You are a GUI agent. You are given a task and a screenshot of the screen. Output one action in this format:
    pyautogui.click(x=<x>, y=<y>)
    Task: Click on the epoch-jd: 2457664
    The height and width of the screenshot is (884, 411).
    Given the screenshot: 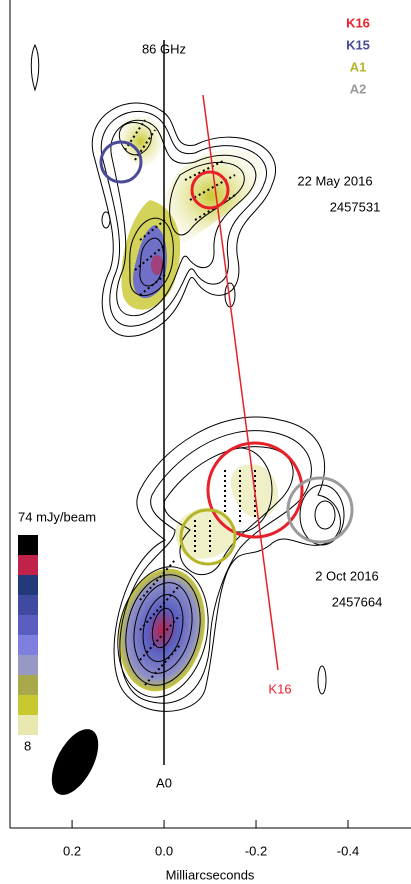 What is the action you would take?
    pyautogui.click(x=357, y=601)
    